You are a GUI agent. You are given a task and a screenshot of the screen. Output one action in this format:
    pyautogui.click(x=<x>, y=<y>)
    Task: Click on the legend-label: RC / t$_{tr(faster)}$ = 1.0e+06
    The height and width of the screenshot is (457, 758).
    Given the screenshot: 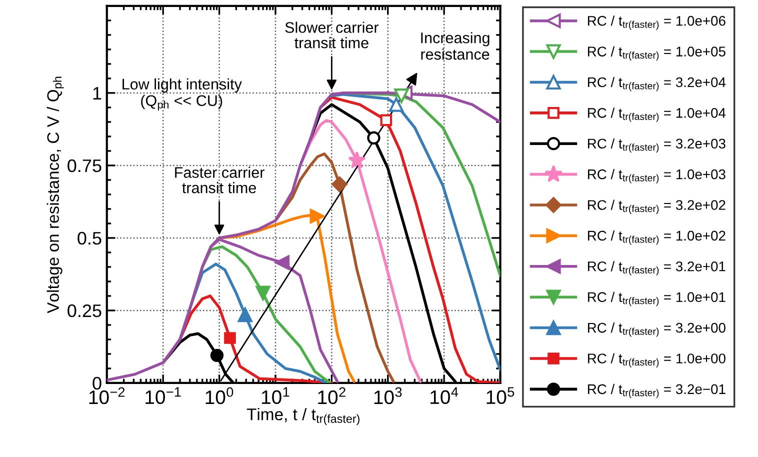 What is the action you would take?
    pyautogui.click(x=657, y=23)
    